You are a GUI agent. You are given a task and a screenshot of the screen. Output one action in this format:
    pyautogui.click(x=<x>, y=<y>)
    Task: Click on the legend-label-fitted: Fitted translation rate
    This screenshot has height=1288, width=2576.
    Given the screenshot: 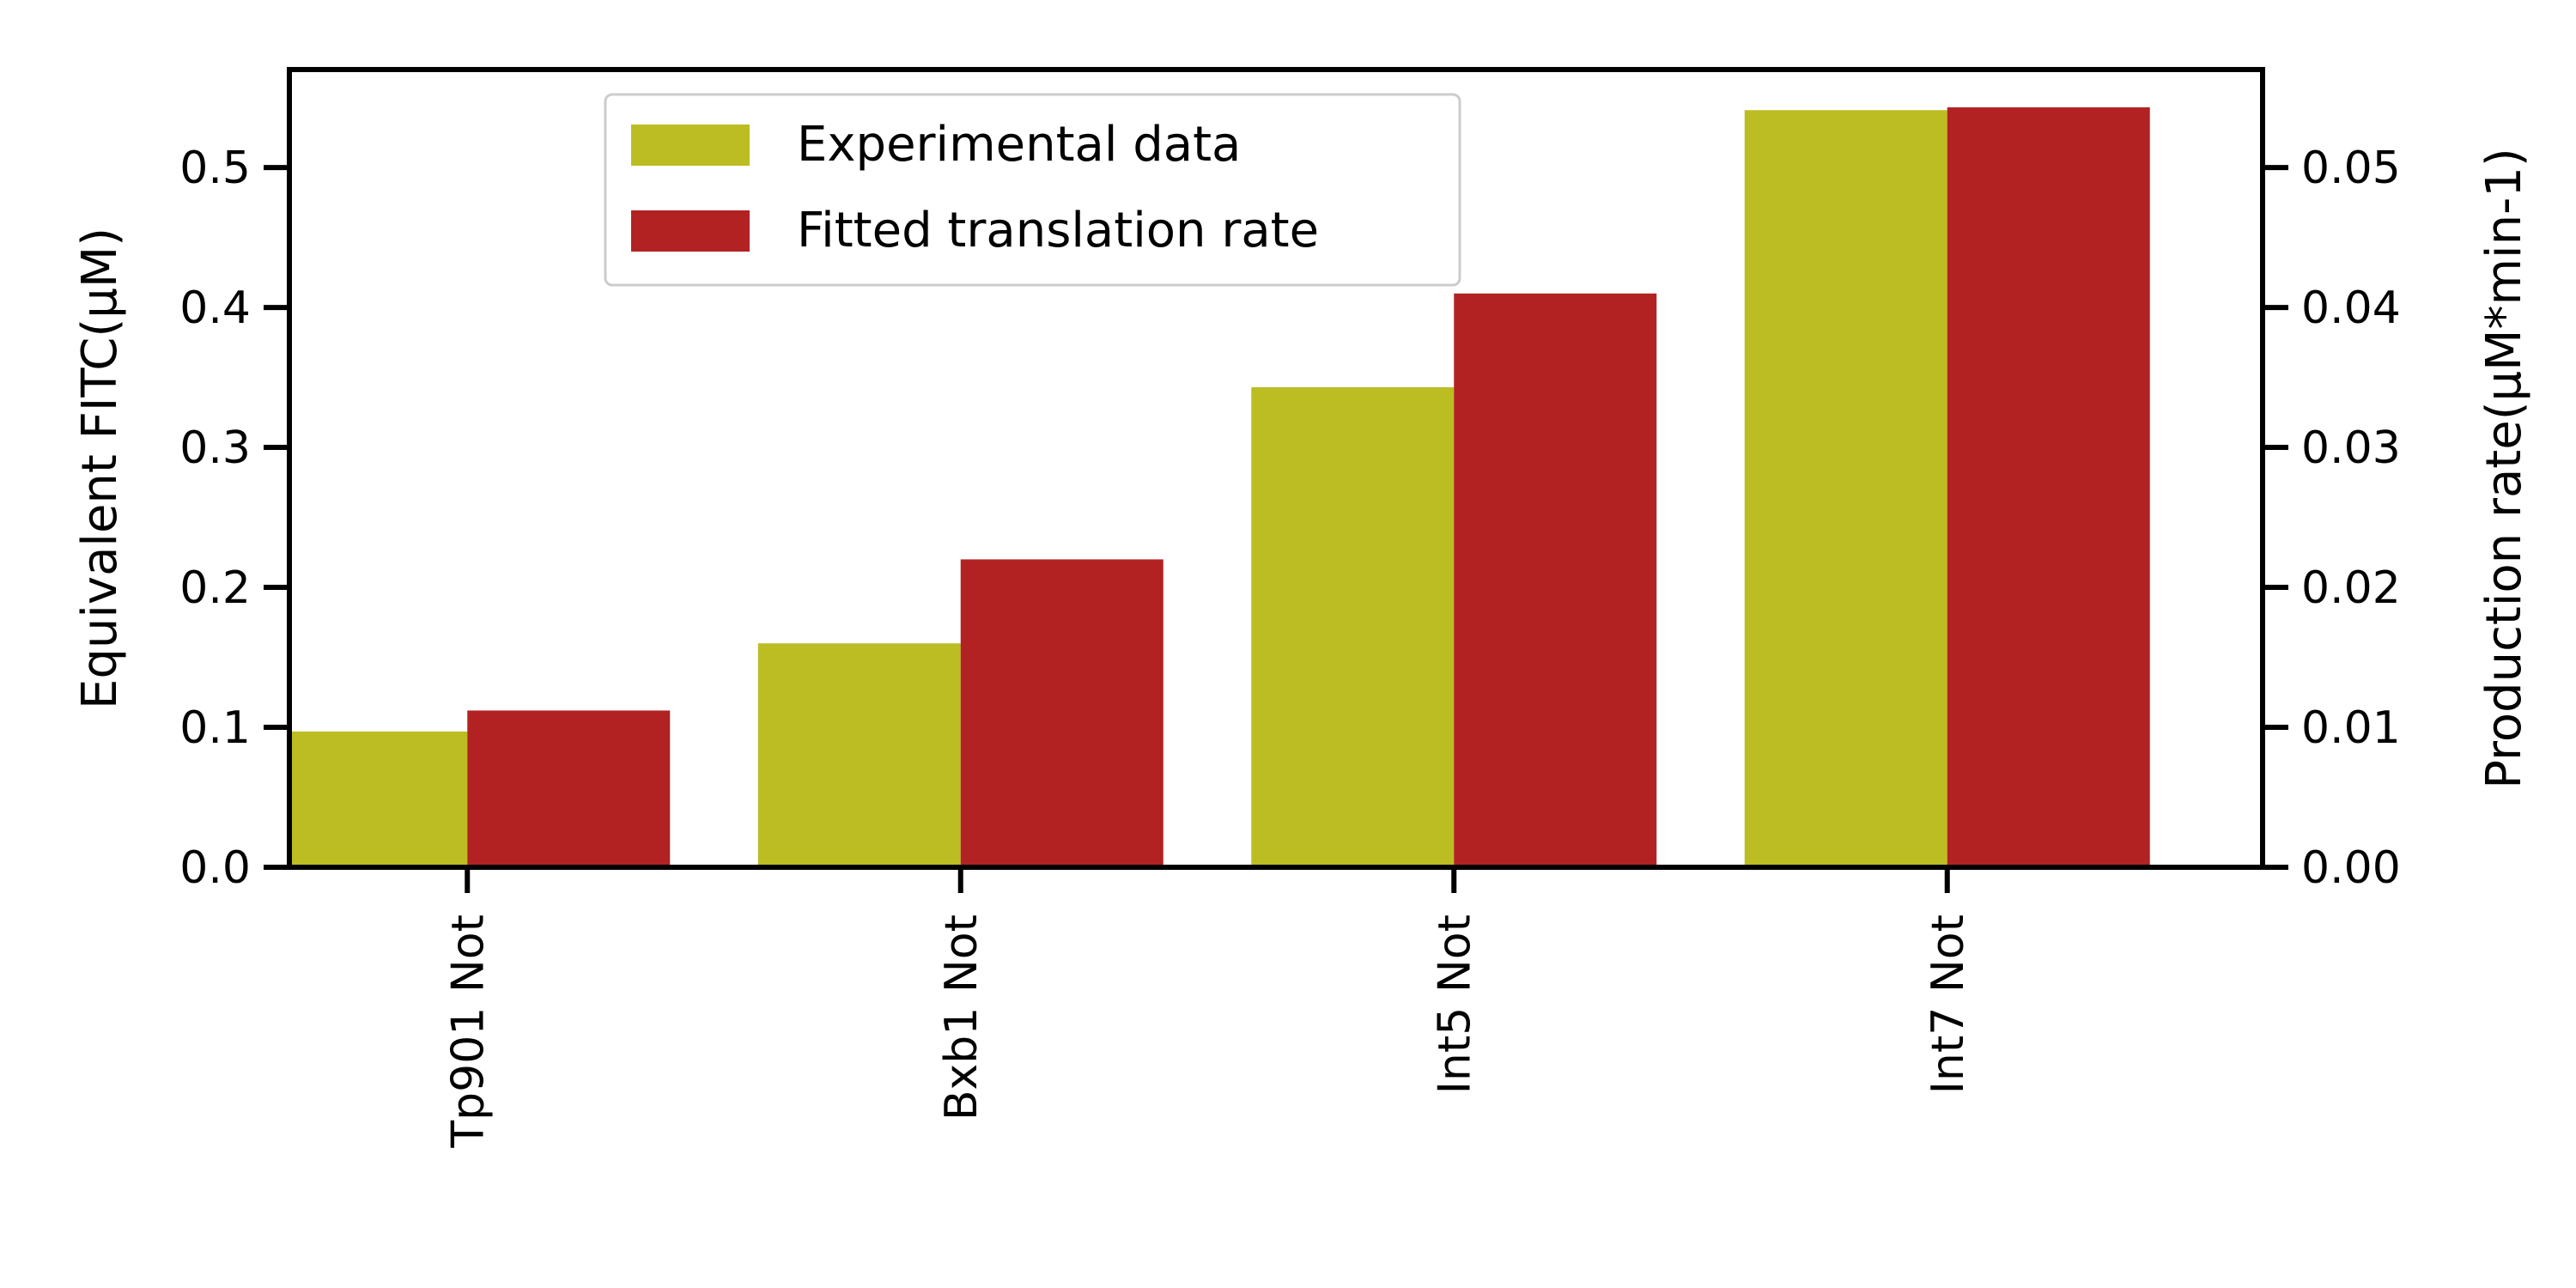 What is the action you would take?
    pyautogui.click(x=1058, y=230)
    